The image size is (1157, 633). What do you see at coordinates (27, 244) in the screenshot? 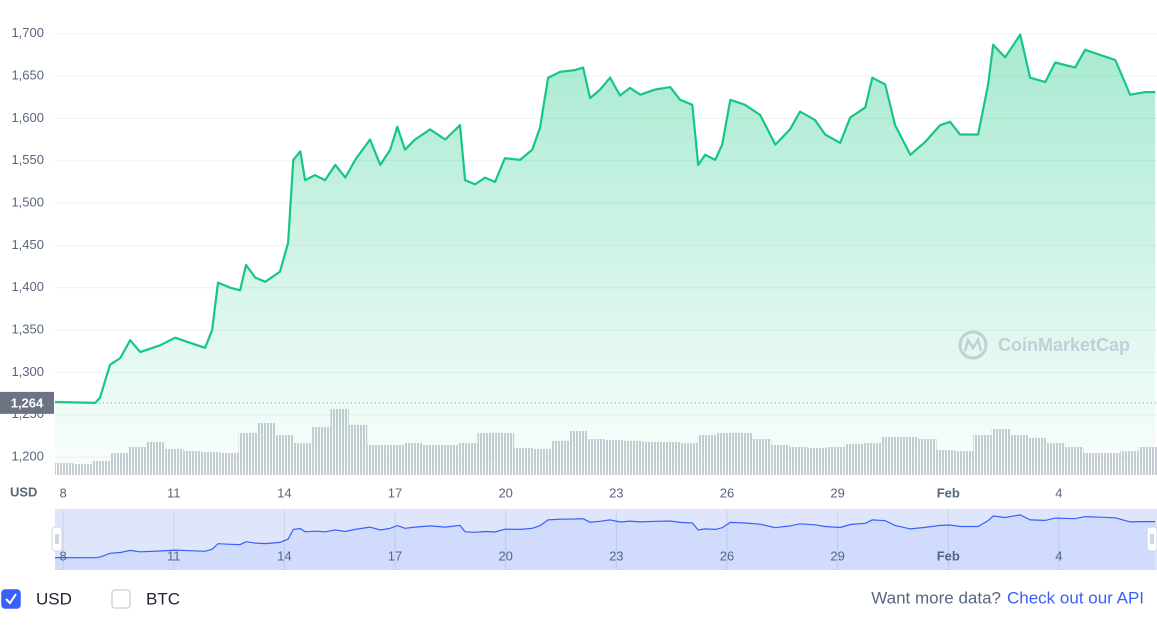
I see `y-tick-label: 1,450` at bounding box center [27, 244].